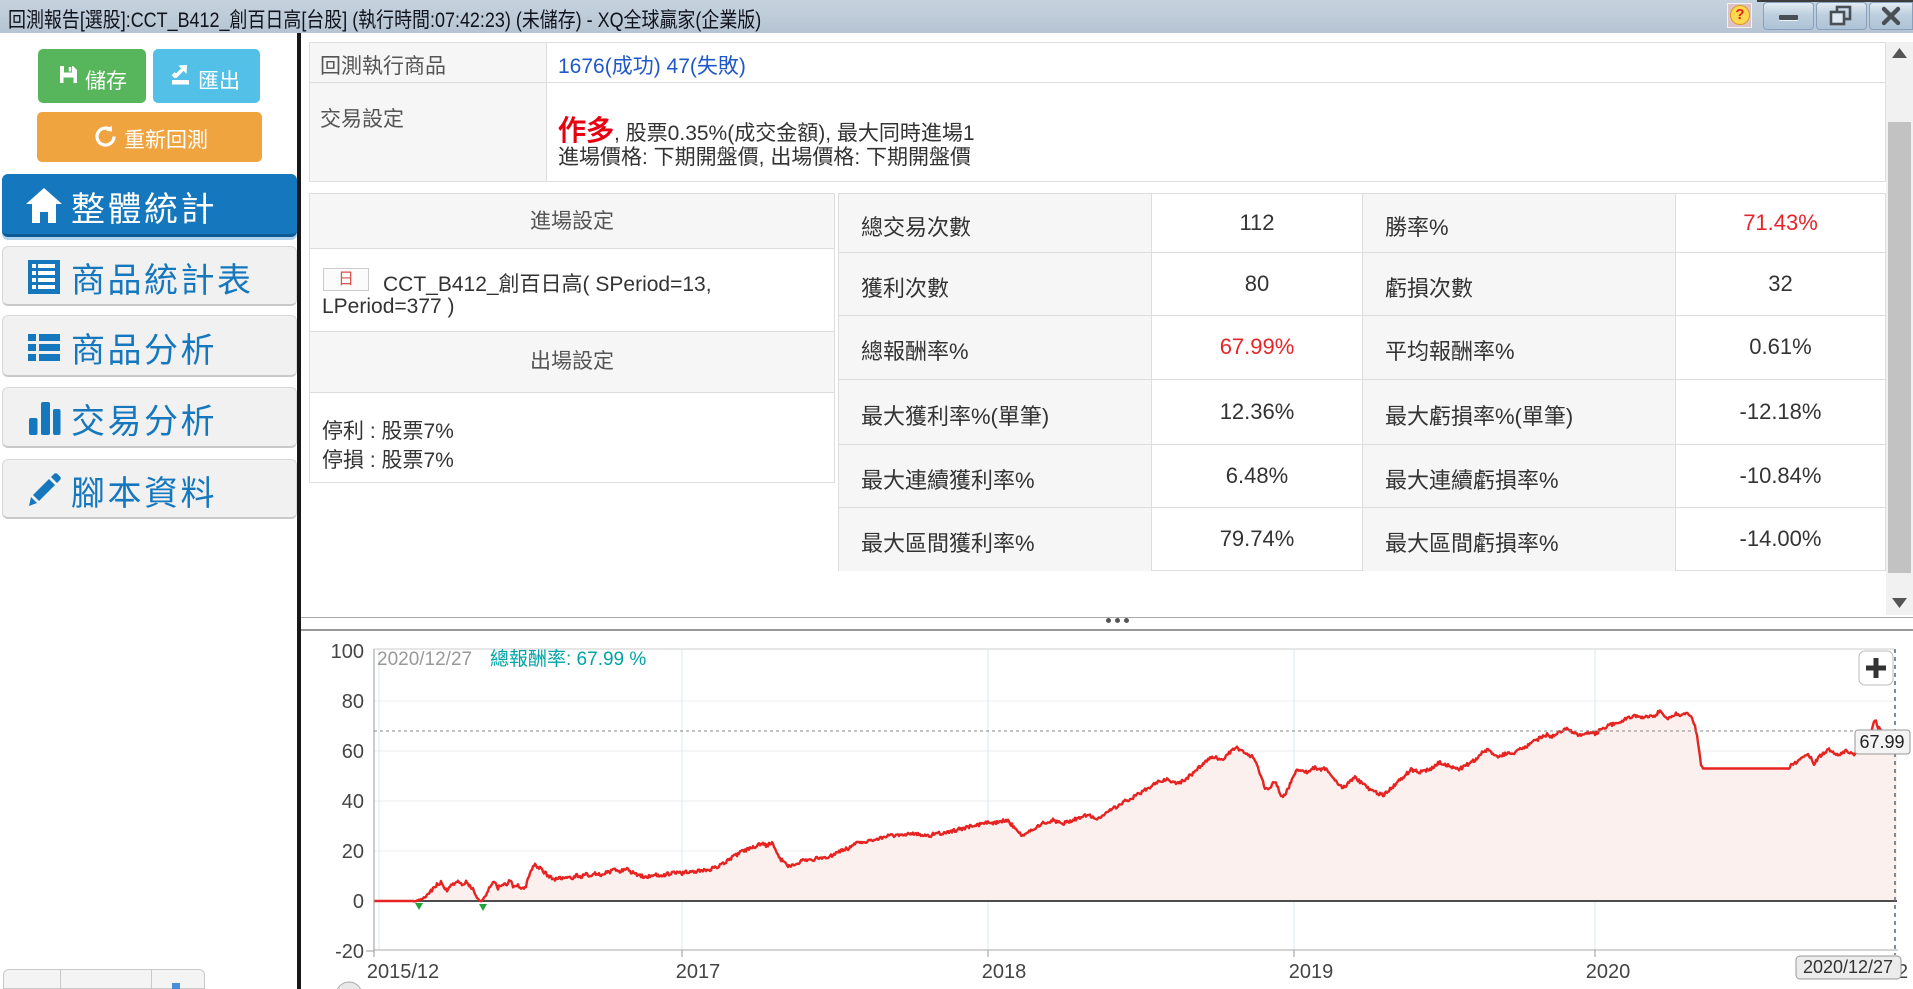  What do you see at coordinates (353, 752) in the screenshot?
I see `svg-text: 60` at bounding box center [353, 752].